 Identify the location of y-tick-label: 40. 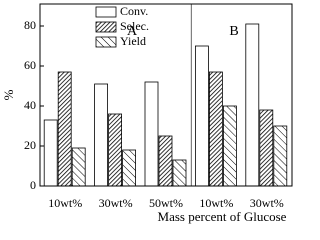
(30, 105).